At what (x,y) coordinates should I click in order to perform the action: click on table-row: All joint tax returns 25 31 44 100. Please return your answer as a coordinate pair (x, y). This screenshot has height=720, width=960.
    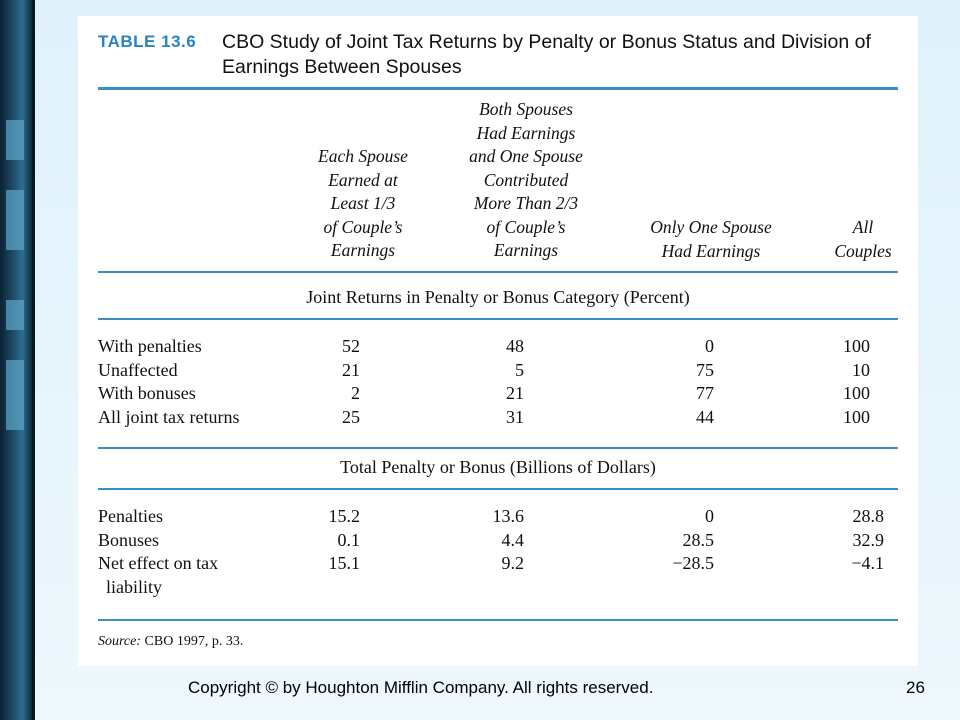
    Looking at the image, I should click on (498, 418).